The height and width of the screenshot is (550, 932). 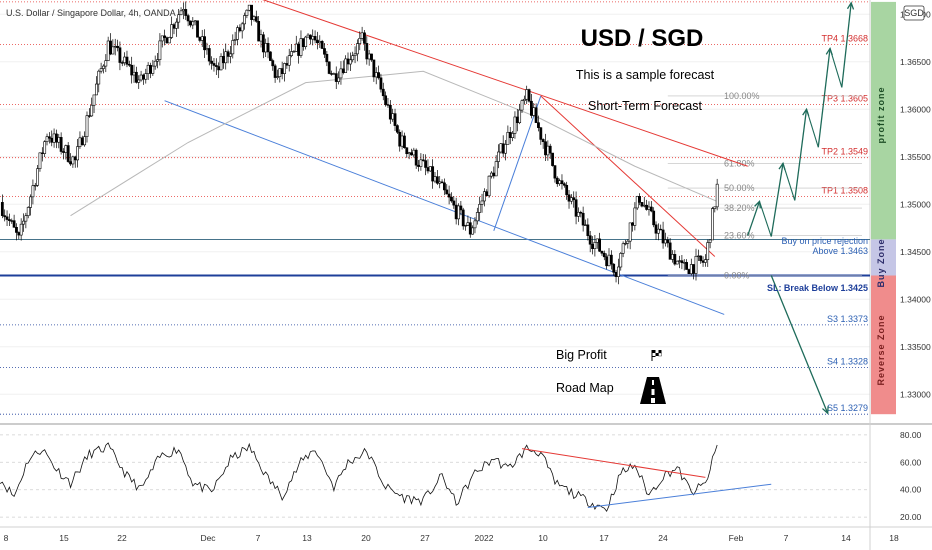 I want to click on rsi-pane, so click(x=435, y=476).